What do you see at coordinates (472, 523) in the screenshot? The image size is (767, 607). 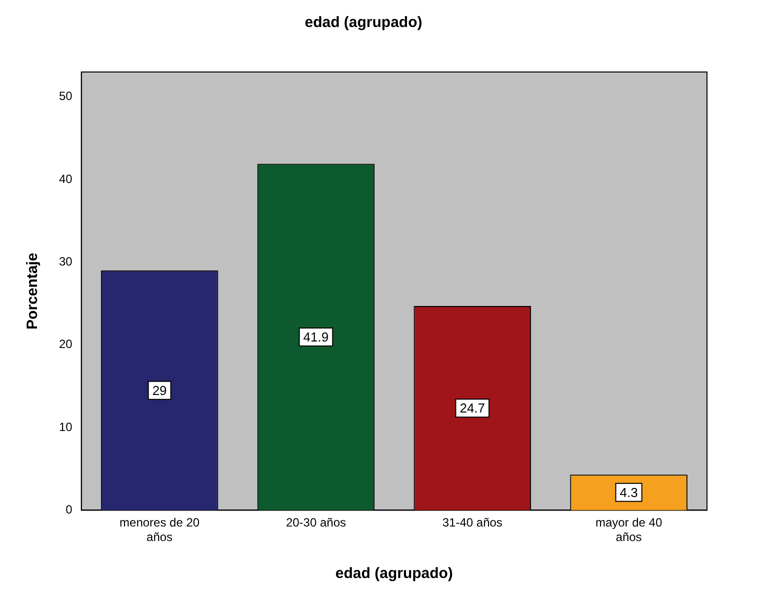 I see `x-tick-label: 31-40 años` at bounding box center [472, 523].